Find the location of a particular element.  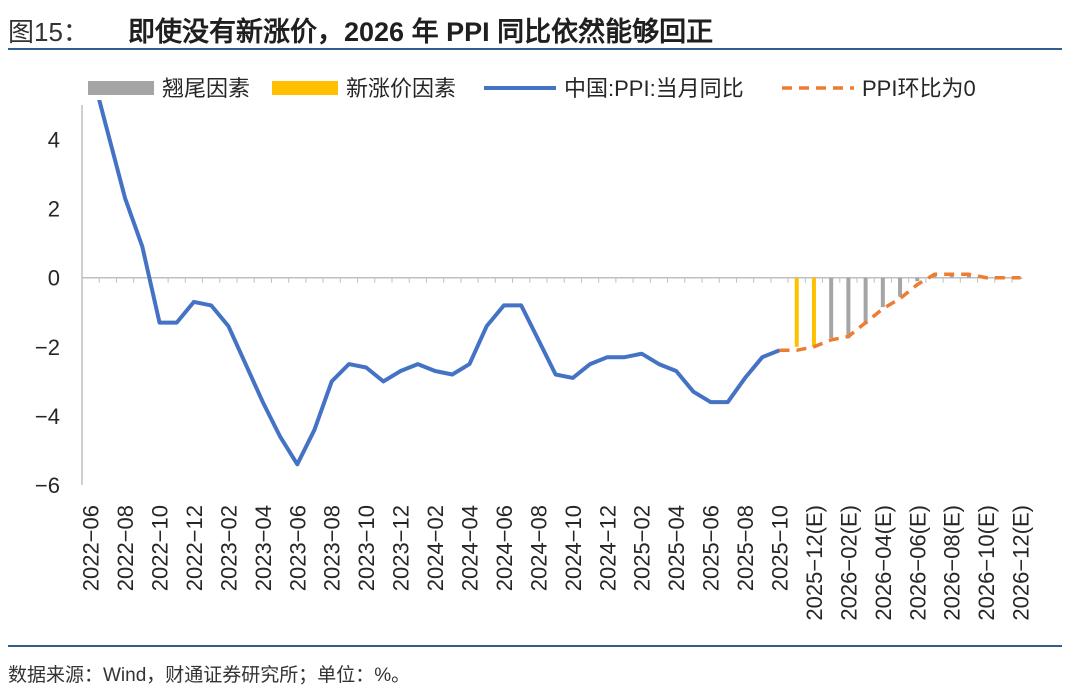

x-tick-label: 2025−04 is located at coordinates (676, 548).